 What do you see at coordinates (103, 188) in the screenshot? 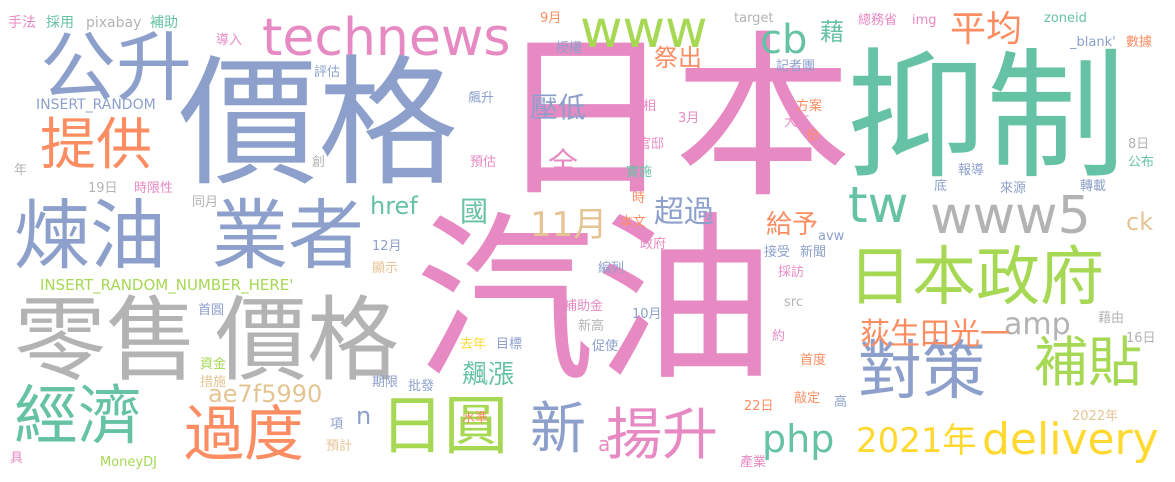
I see `word-19ri: 19日` at bounding box center [103, 188].